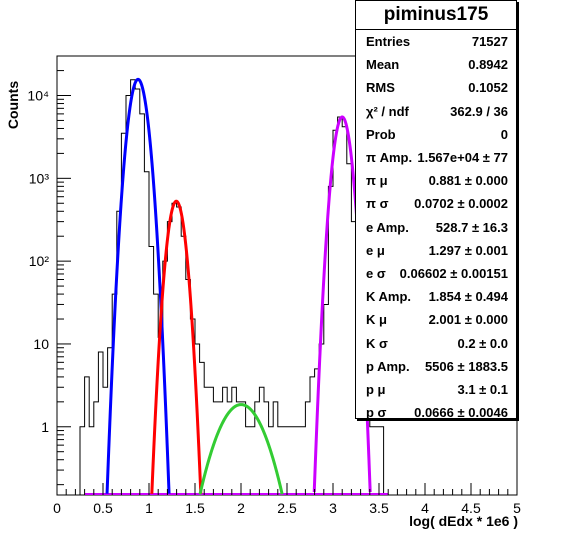 This screenshot has width=575, height=551. Describe the element at coordinates (176, 346) in the screenshot. I see `fit-curve-e` at that location.